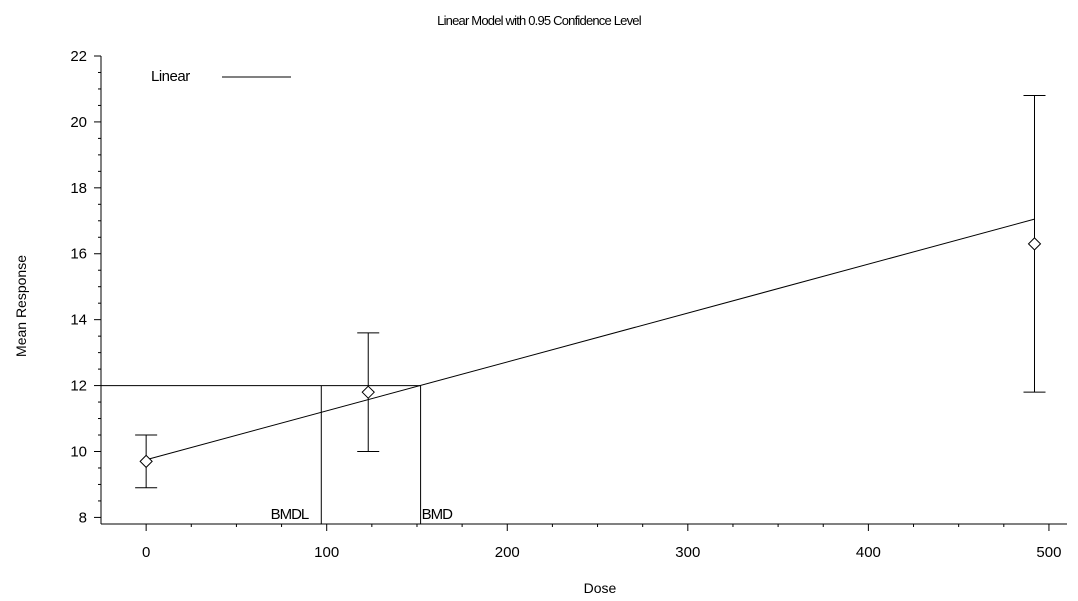  What do you see at coordinates (326, 552) in the screenshot?
I see `x-tick-label: 100` at bounding box center [326, 552].